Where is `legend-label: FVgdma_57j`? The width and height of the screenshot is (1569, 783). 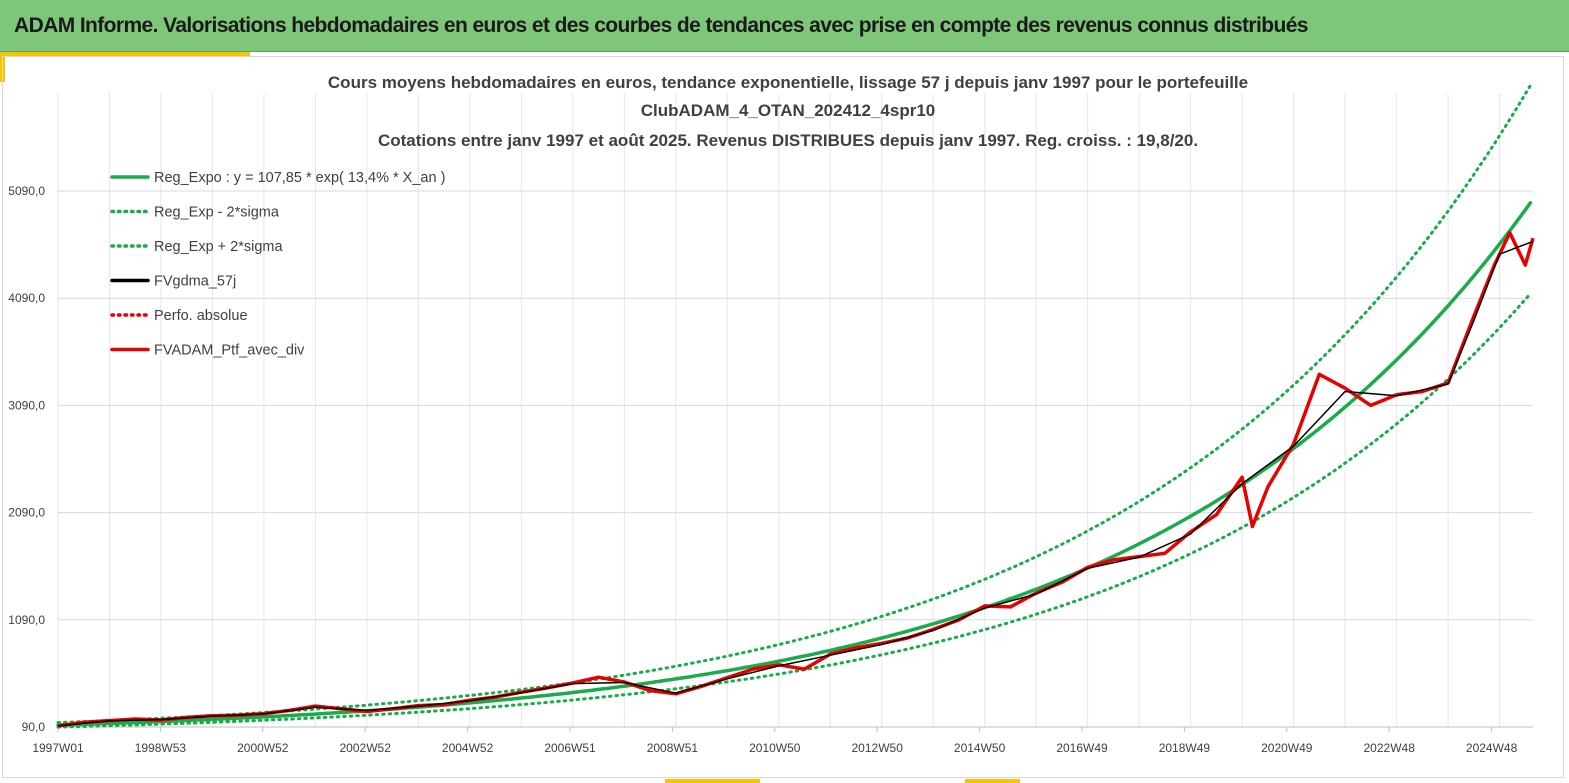
legend-label: FVgdma_57j is located at coordinates (195, 282).